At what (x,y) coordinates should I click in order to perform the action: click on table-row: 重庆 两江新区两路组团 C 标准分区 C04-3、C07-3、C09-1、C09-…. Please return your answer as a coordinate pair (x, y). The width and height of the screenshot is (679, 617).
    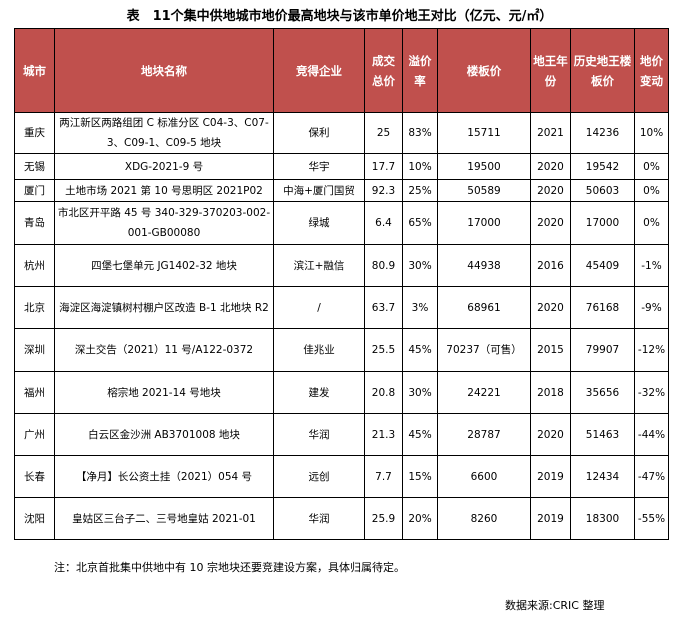
    Looking at the image, I should click on (341, 133).